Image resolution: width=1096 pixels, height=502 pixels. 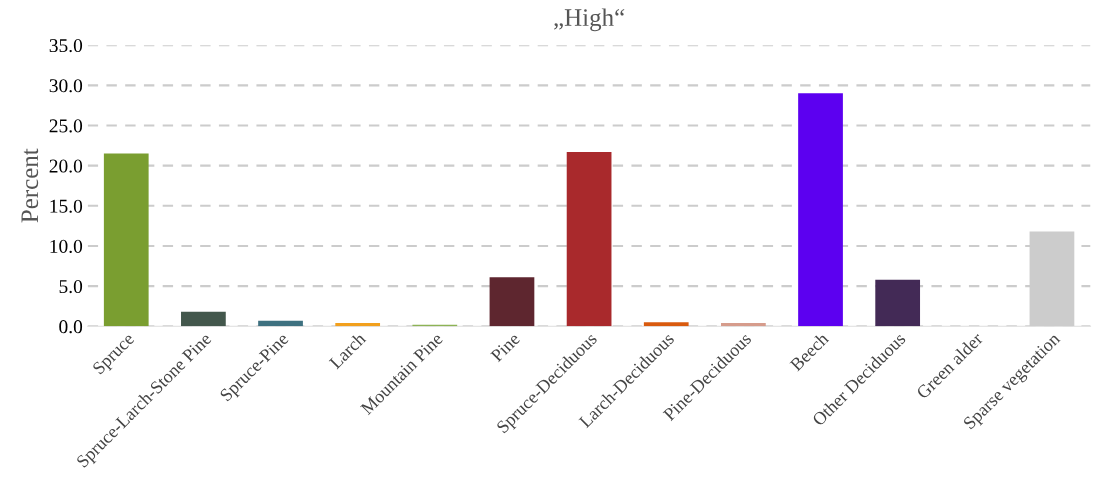 What do you see at coordinates (66, 126) in the screenshot?
I see `y-tick-label: 25.0` at bounding box center [66, 126].